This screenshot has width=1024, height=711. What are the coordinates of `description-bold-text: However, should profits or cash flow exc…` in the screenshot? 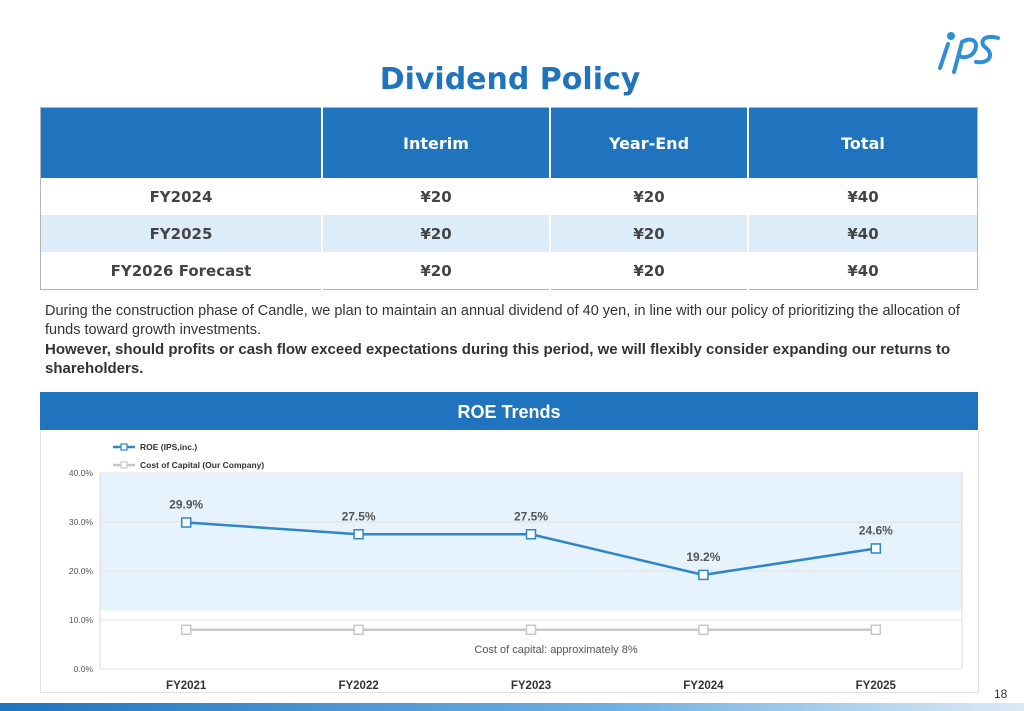 It's located at (498, 359).